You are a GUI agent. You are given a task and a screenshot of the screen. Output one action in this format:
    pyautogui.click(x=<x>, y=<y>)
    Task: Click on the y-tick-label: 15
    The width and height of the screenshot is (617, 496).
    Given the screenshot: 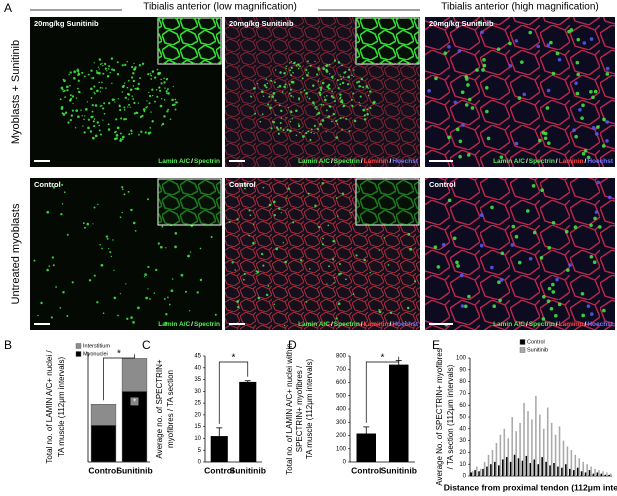 What is the action you would take?
    pyautogui.click(x=197, y=427)
    